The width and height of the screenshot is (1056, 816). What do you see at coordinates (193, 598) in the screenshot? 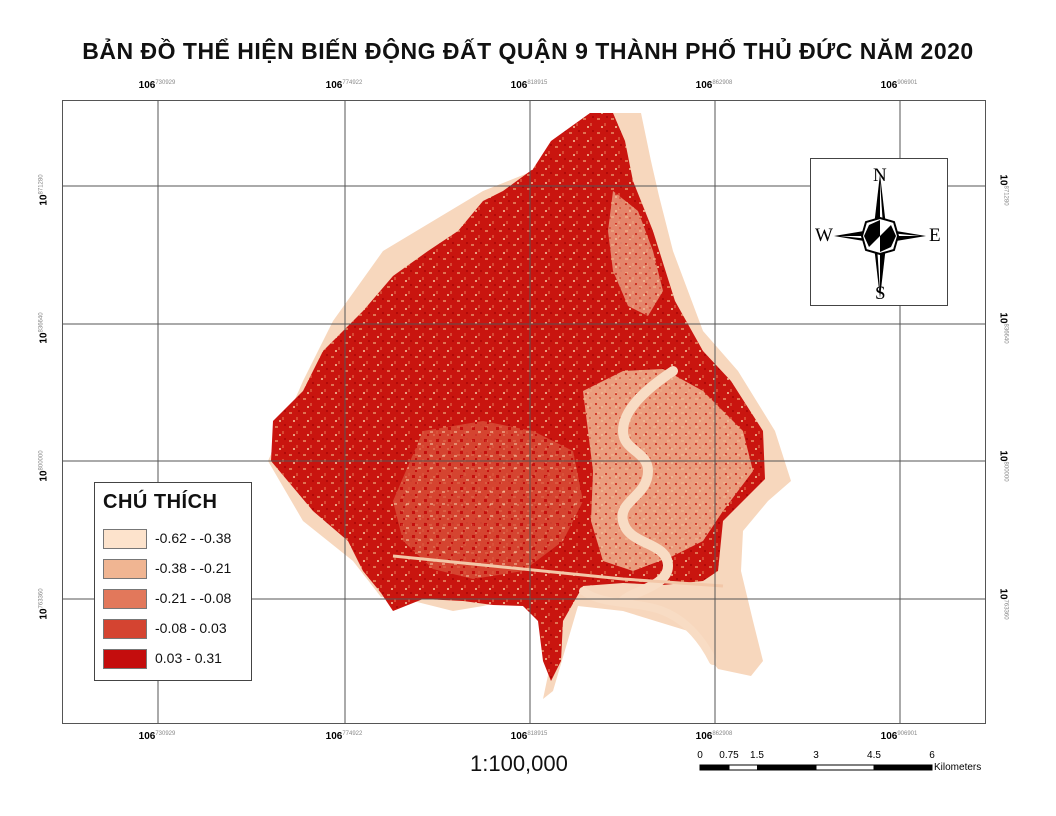
I see `legend-label: -0.21 - -0.08` at bounding box center [193, 598].